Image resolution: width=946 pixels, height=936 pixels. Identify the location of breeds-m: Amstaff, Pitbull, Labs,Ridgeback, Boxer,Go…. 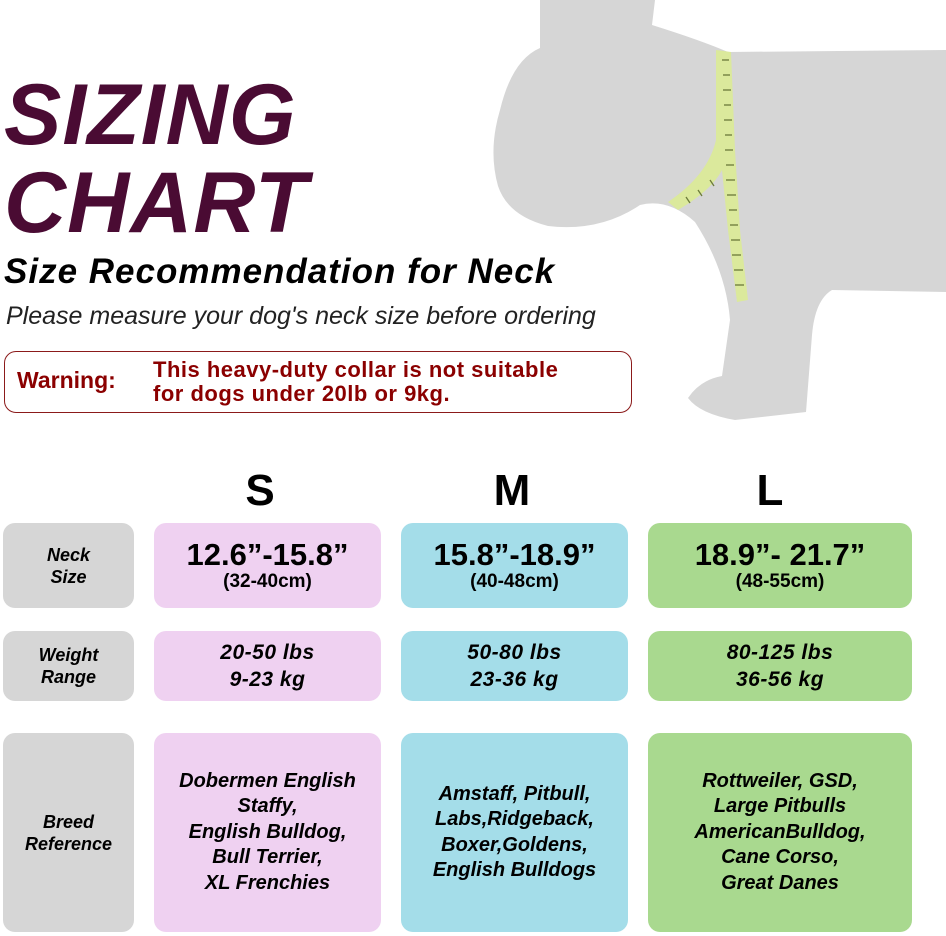
(514, 832).